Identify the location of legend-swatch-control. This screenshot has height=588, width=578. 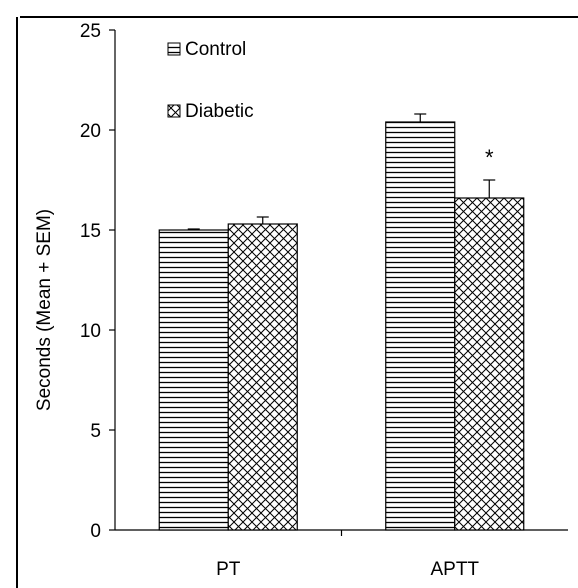
(174, 49).